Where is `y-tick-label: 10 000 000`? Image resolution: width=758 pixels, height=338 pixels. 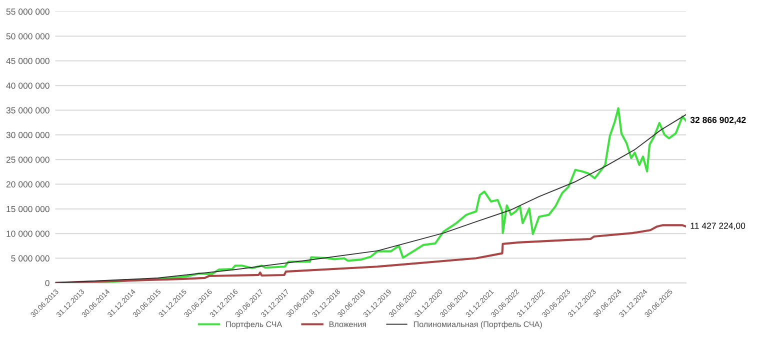
y-tick-label: 10 000 000 is located at coordinates (28, 233).